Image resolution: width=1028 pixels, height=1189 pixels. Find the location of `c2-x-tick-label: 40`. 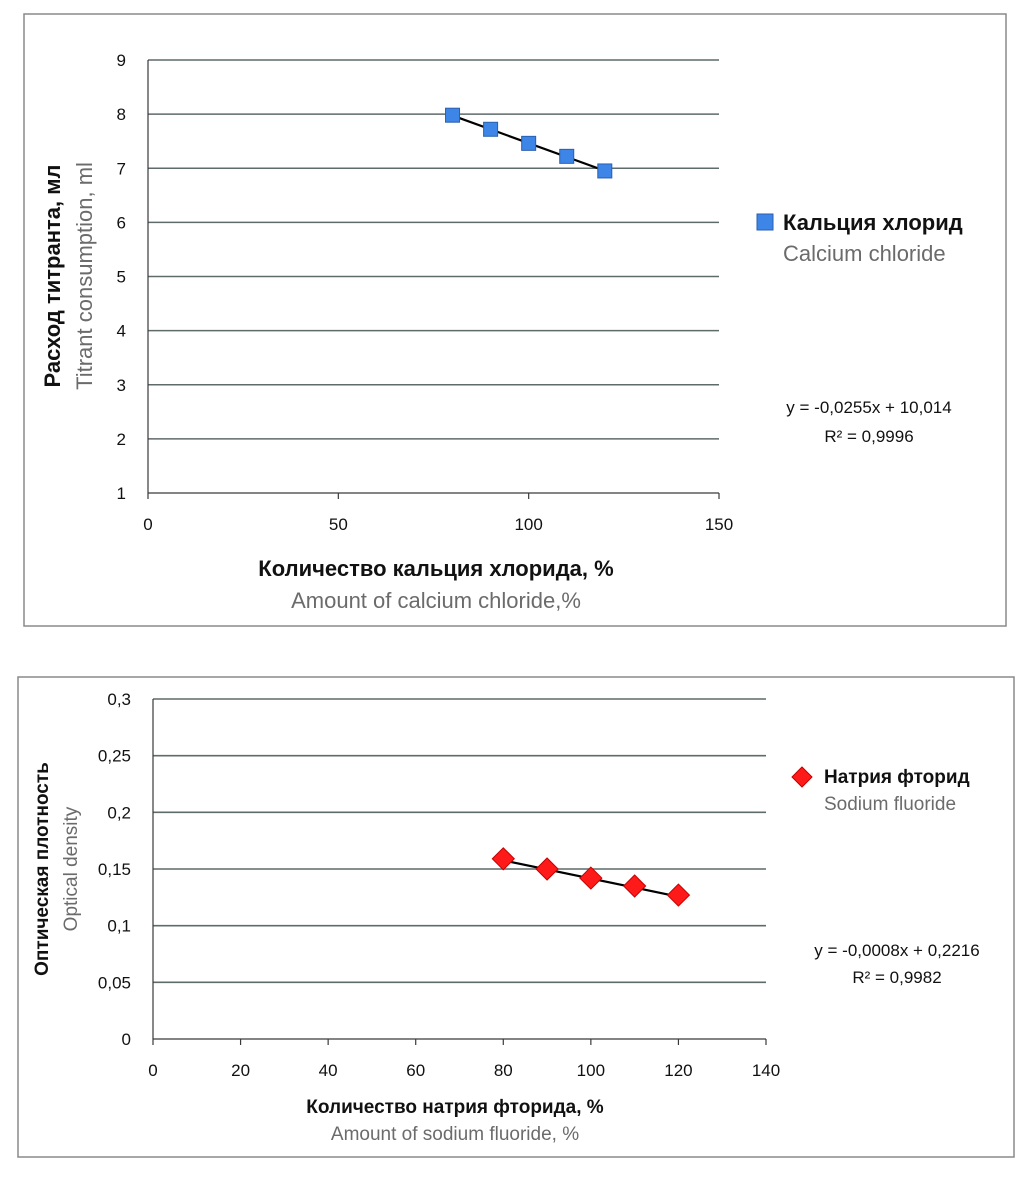

c2-x-tick-label: 40 is located at coordinates (328, 1070).